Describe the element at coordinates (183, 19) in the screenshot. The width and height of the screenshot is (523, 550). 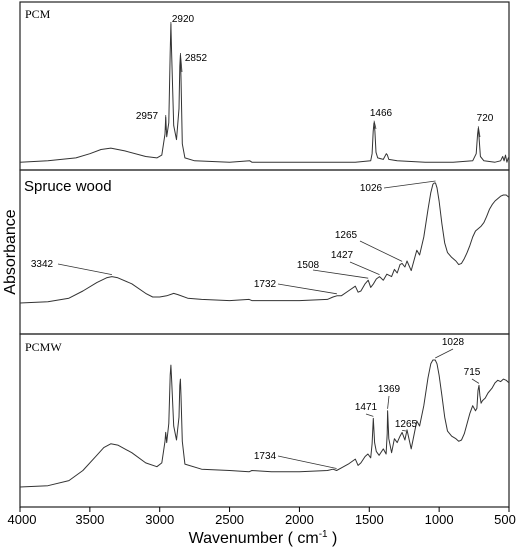
I see `peak-label: 2920` at that location.